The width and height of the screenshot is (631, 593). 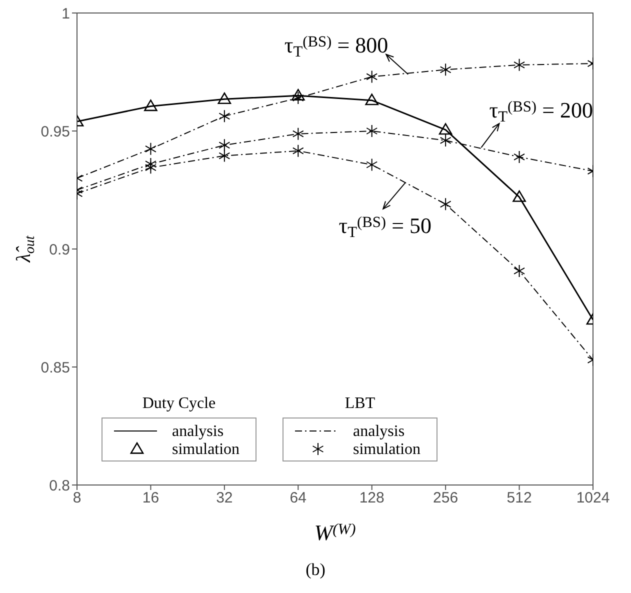 I want to click on x-tick-label: 256, so click(x=445, y=498).